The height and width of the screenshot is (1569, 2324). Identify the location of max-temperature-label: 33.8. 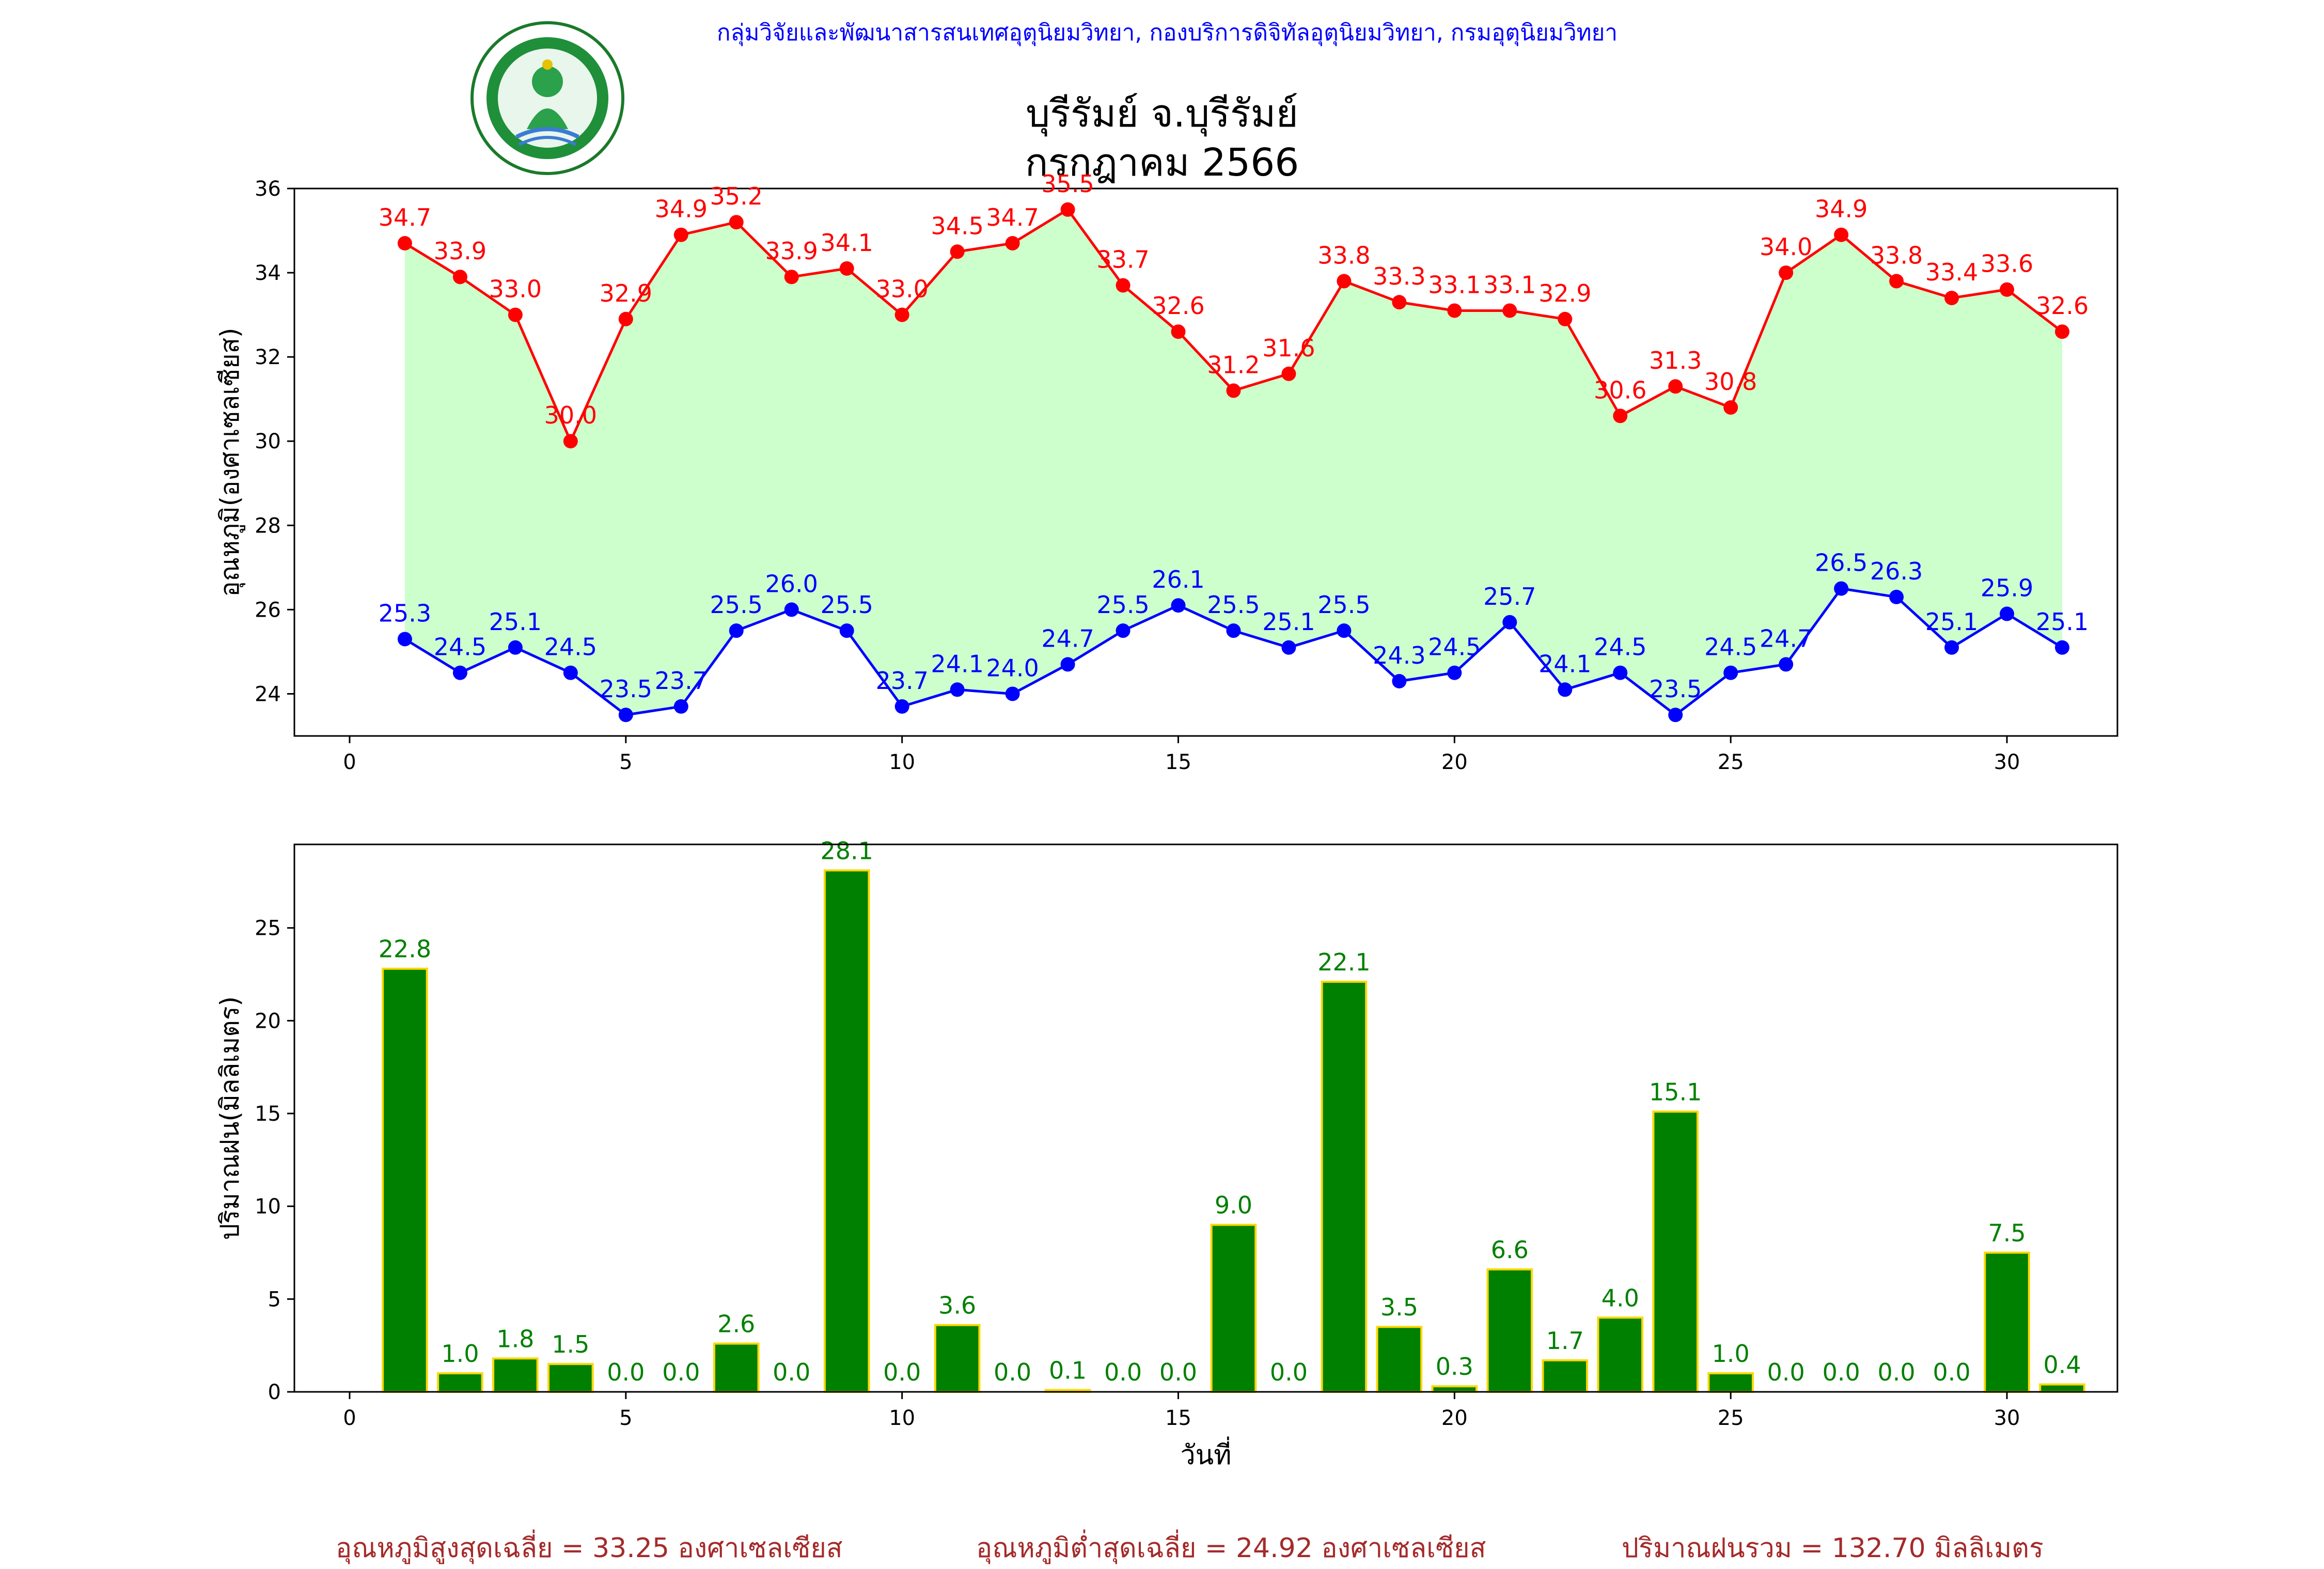
(1896, 255).